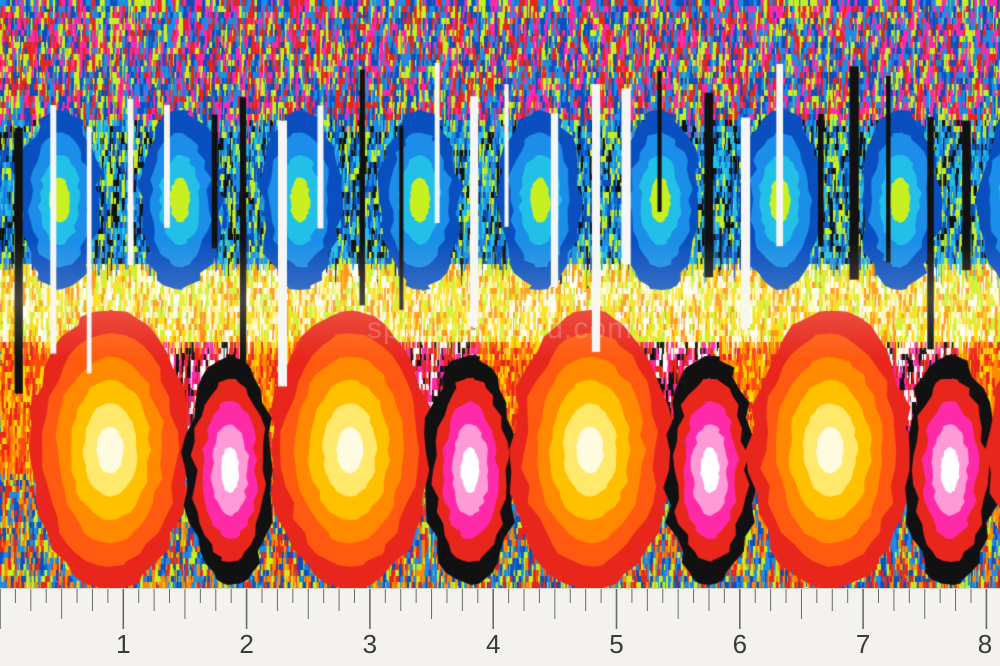  I want to click on ruler-label: 4, so click(493, 644).